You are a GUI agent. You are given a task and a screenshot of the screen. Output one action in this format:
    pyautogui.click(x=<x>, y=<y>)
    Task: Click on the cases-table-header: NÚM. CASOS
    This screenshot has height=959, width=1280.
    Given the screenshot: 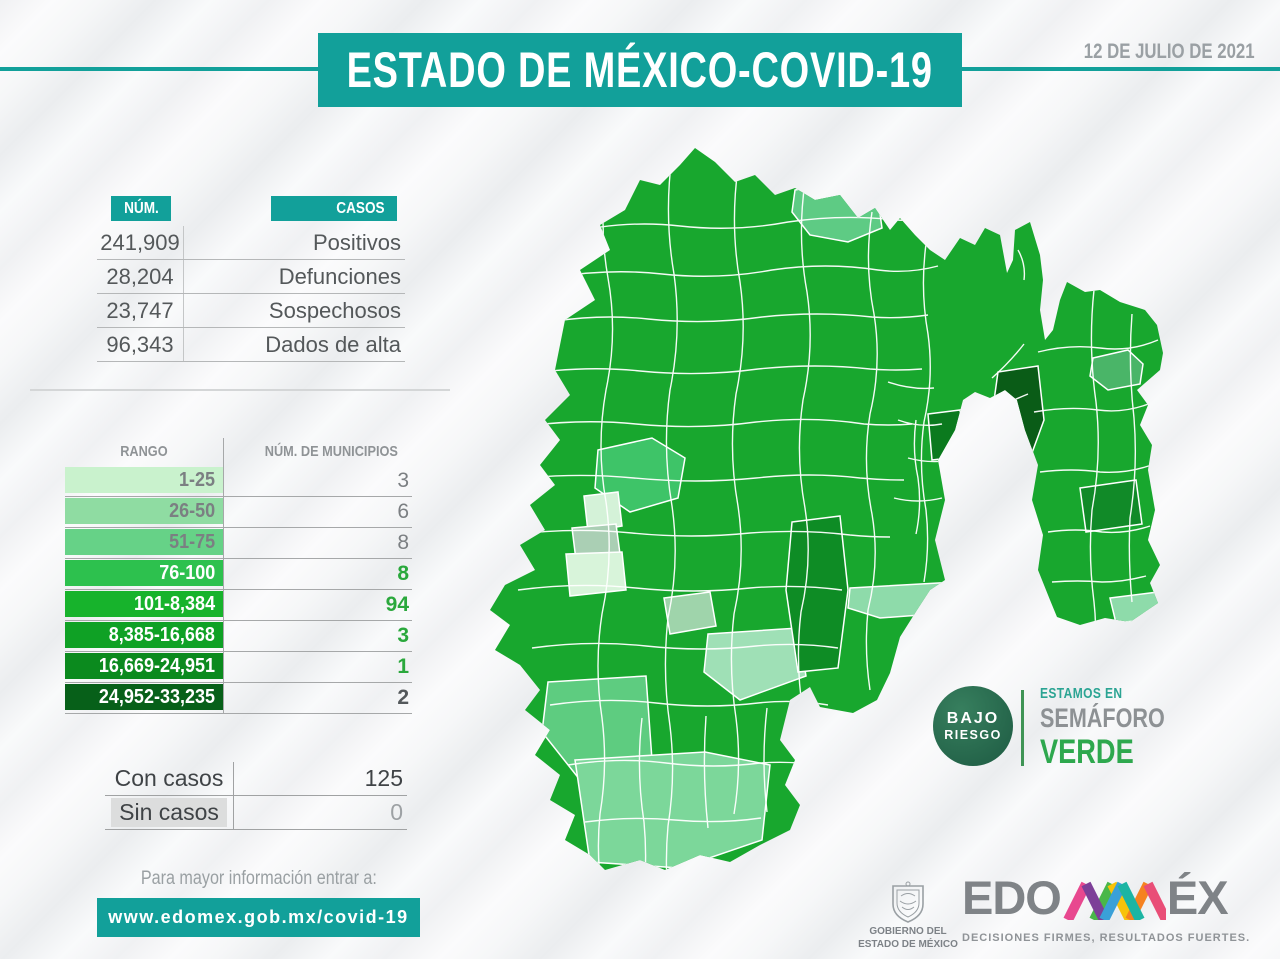 What is the action you would take?
    pyautogui.click(x=251, y=210)
    